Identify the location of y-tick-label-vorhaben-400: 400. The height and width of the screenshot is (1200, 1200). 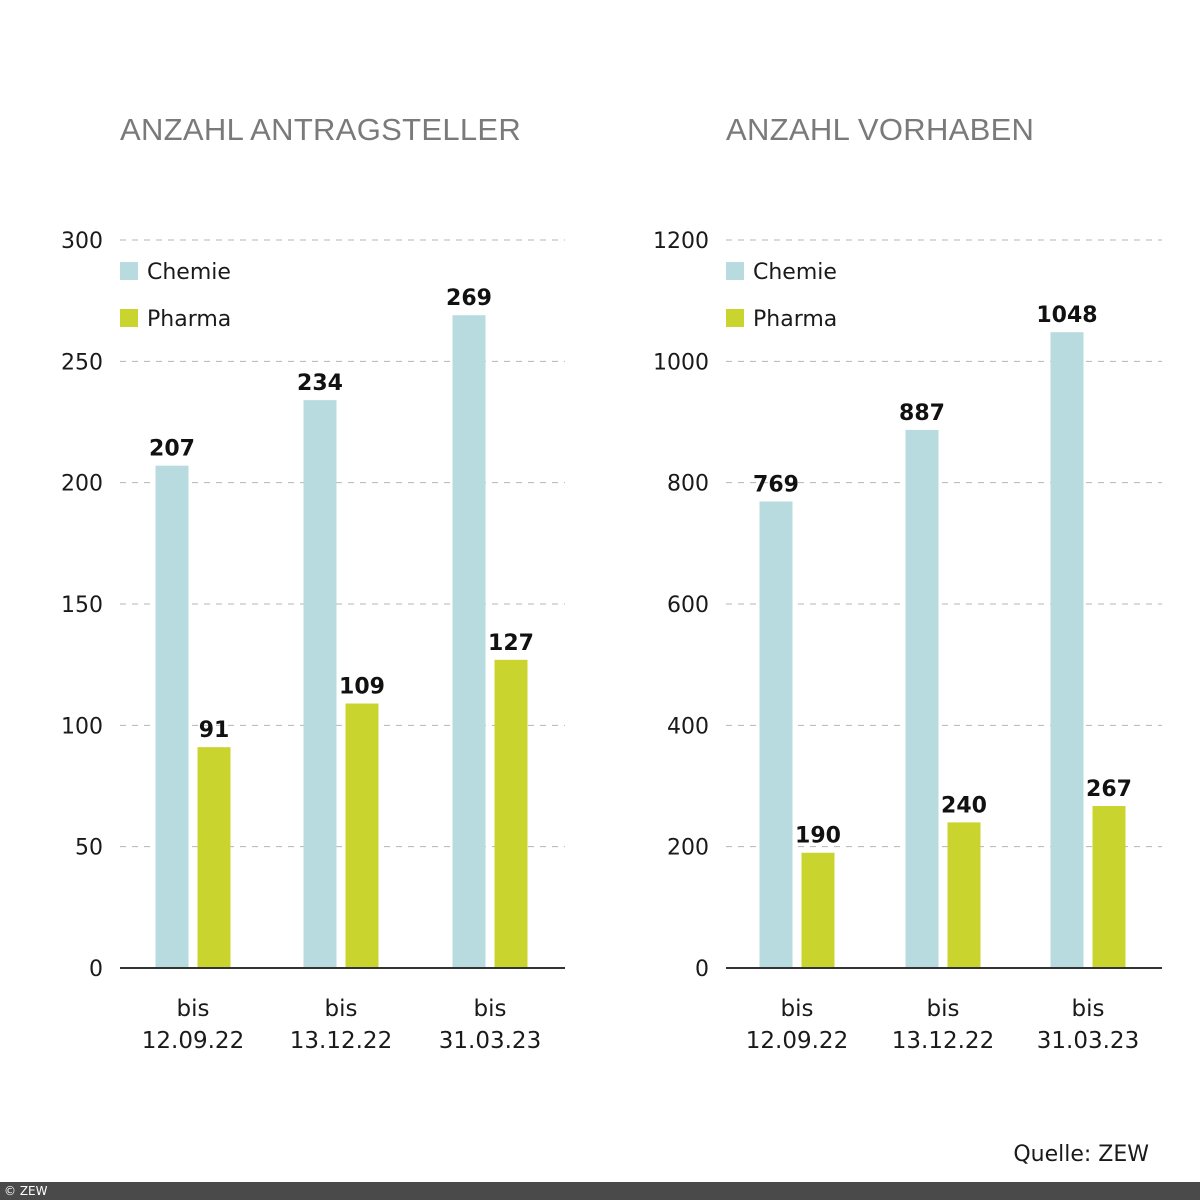
(688, 726).